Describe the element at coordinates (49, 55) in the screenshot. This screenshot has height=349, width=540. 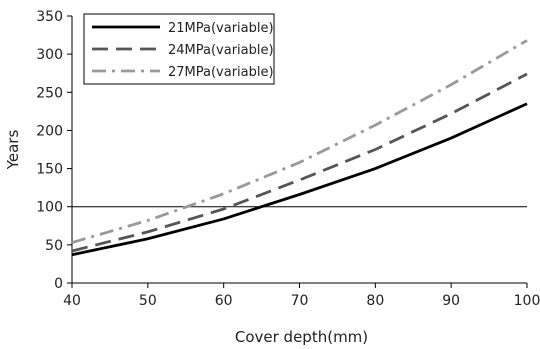
I see `y-tick-label: 300` at that location.